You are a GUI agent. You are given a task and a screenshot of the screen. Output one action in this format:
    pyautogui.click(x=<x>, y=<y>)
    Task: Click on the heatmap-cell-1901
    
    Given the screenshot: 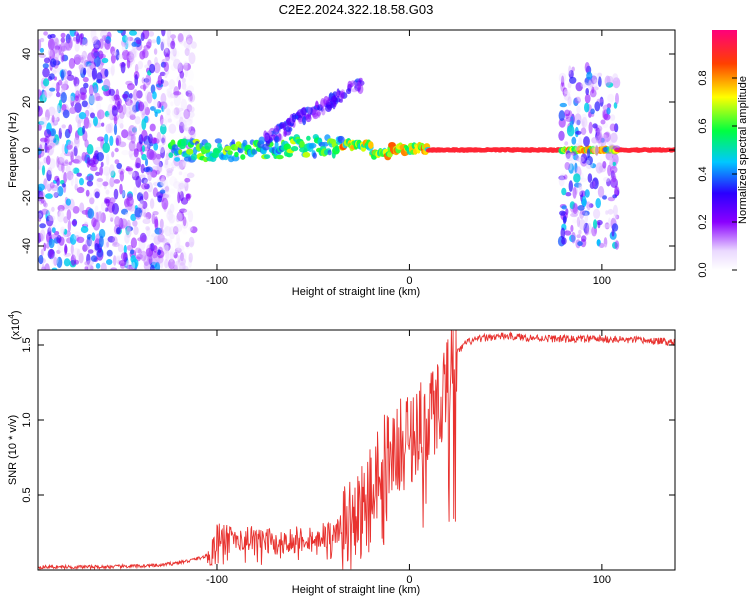 What is the action you would take?
    pyautogui.click(x=612, y=127)
    